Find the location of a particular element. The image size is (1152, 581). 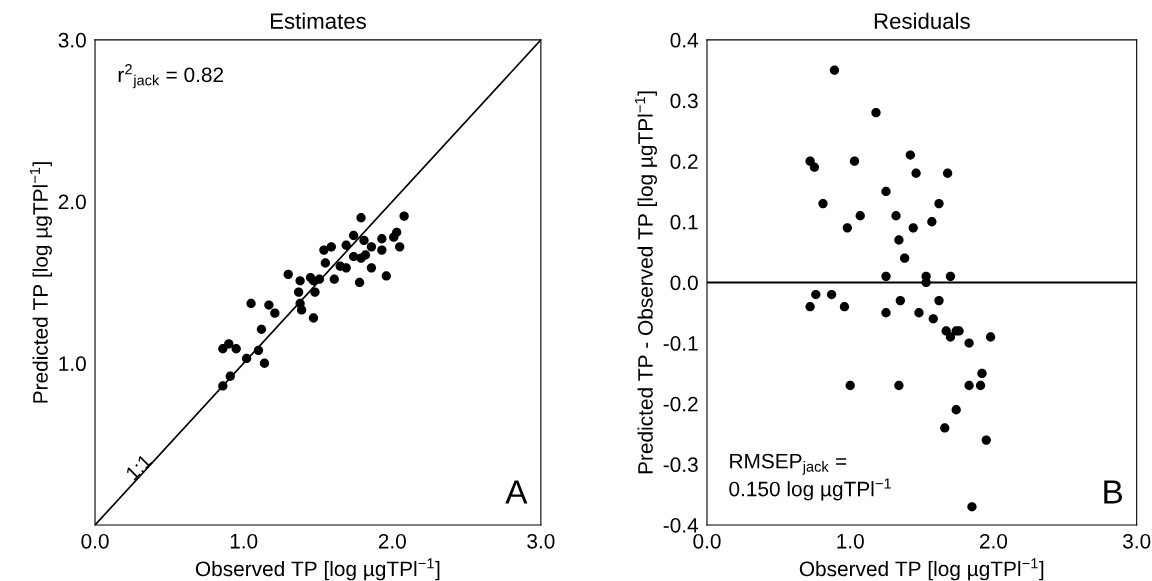

y-tick-label: 0.1 is located at coordinates (684, 222).